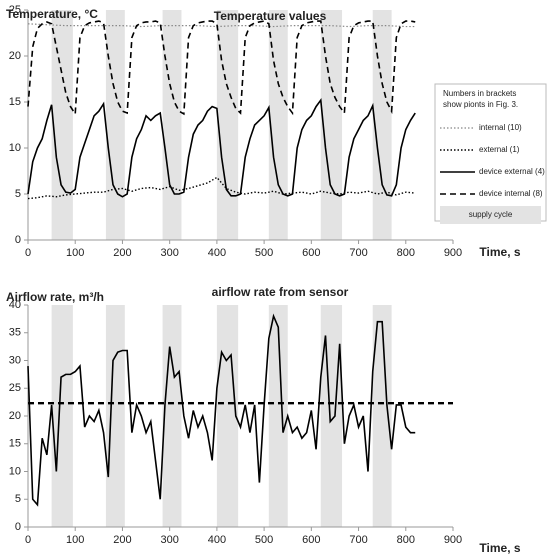  I want to click on legend-supply-swatch, so click(490, 215).